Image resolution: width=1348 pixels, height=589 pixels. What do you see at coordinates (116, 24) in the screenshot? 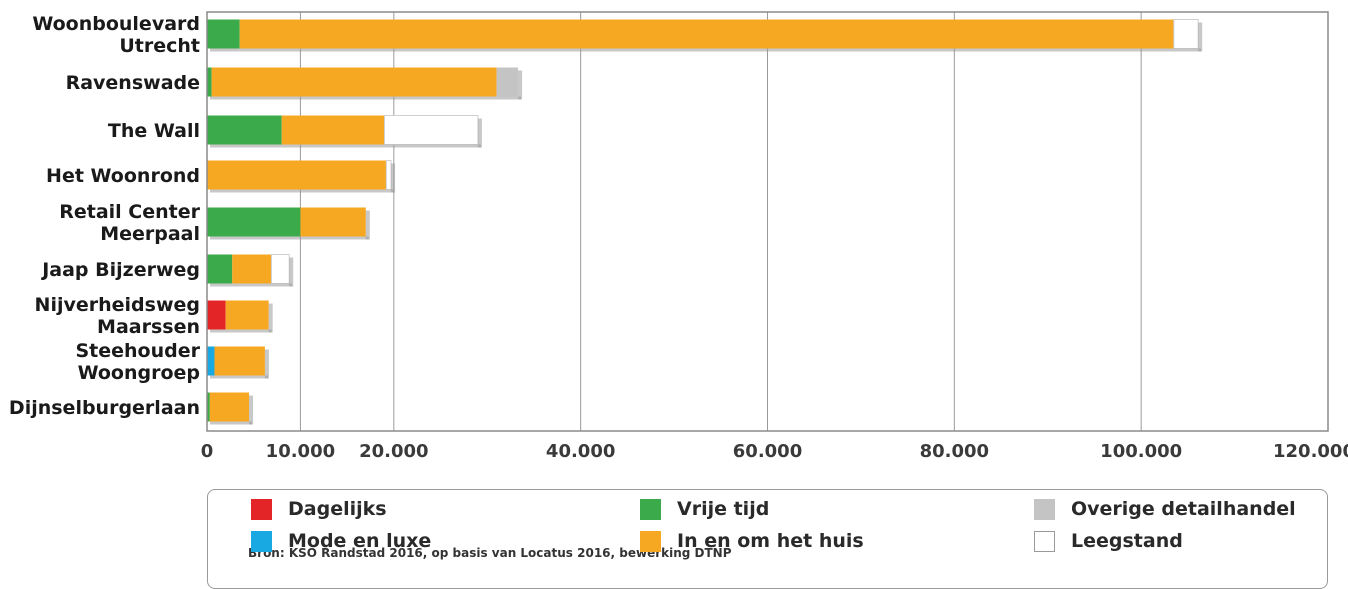
I see `category-label: Woonboulevard` at bounding box center [116, 24].